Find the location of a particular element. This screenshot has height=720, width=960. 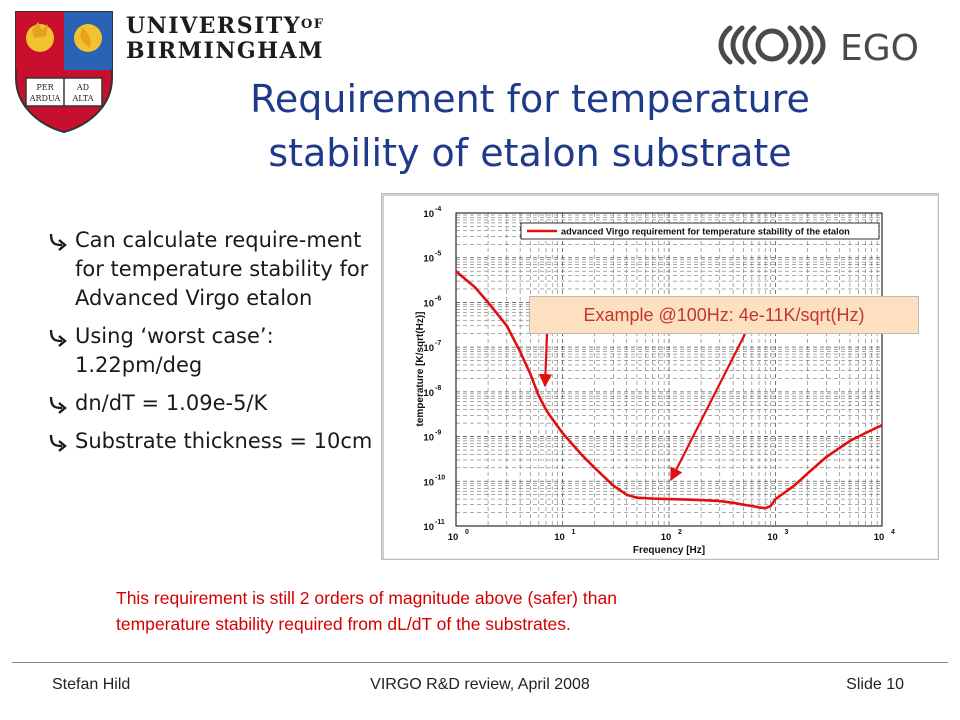

footer-author: Stefan Hild is located at coordinates (91, 684).